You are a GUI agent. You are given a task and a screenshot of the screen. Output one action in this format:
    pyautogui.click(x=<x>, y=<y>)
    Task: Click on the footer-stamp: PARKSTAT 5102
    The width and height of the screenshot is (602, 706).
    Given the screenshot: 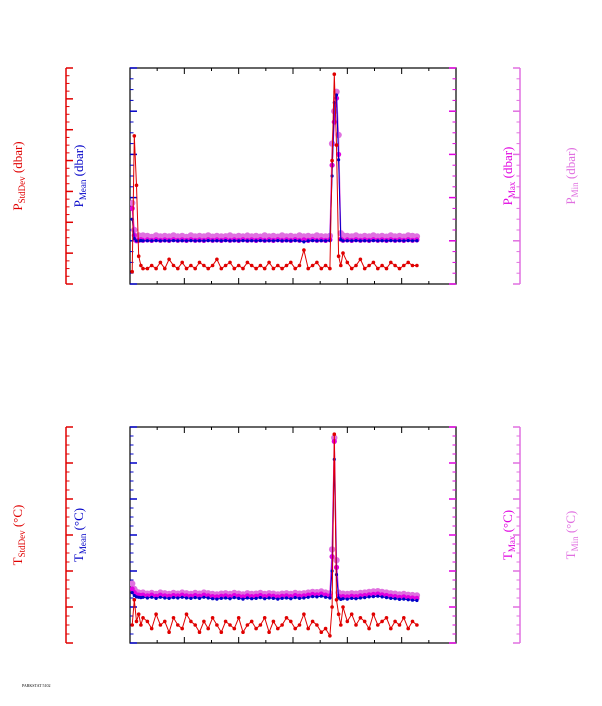 What is the action you would take?
    pyautogui.click(x=36, y=685)
    